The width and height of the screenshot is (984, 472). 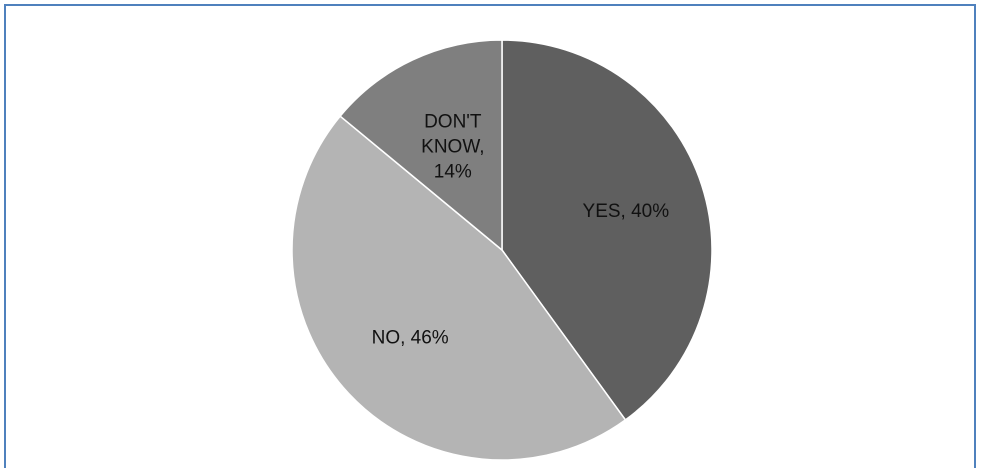 I want to click on pie-label-yes: YES, 40%, so click(x=626, y=211).